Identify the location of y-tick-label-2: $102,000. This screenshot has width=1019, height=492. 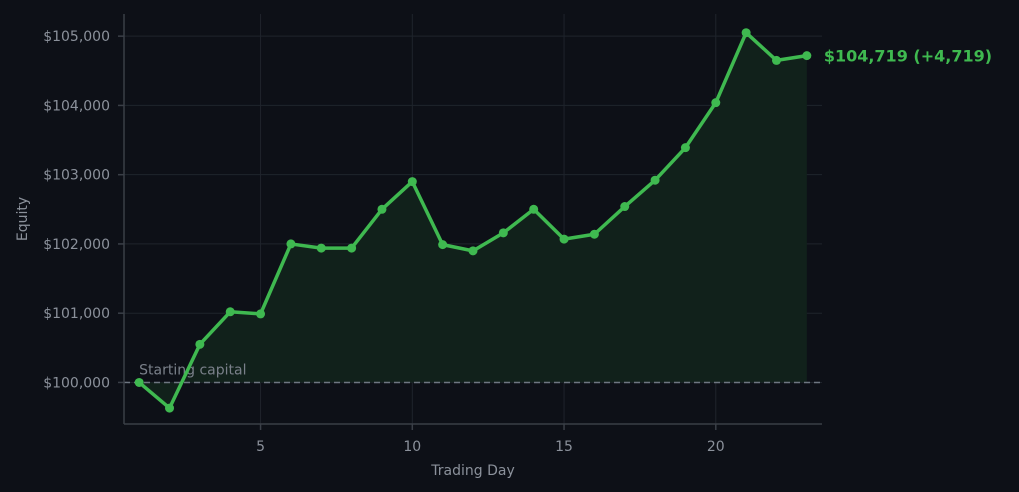
(76, 245).